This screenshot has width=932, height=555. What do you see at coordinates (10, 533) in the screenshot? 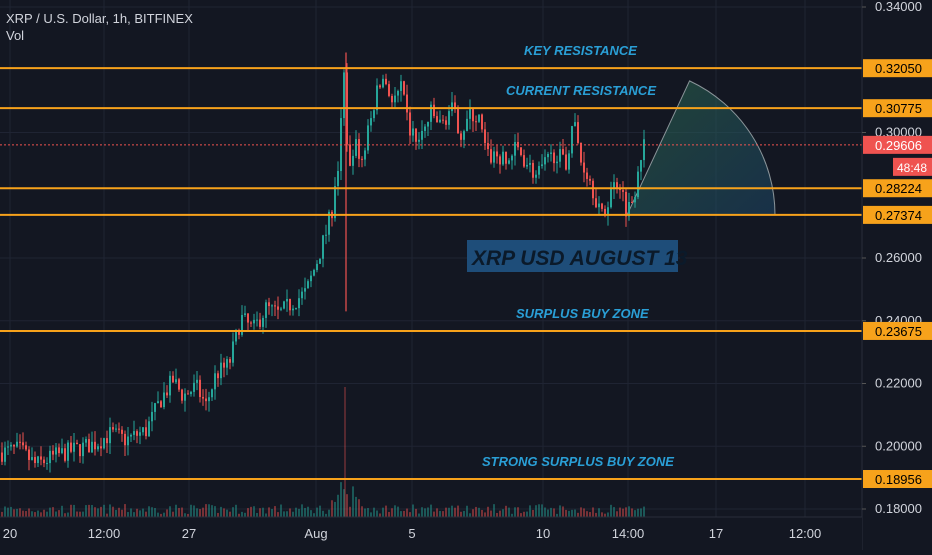
I see `time-tick-label: 20` at bounding box center [10, 533].